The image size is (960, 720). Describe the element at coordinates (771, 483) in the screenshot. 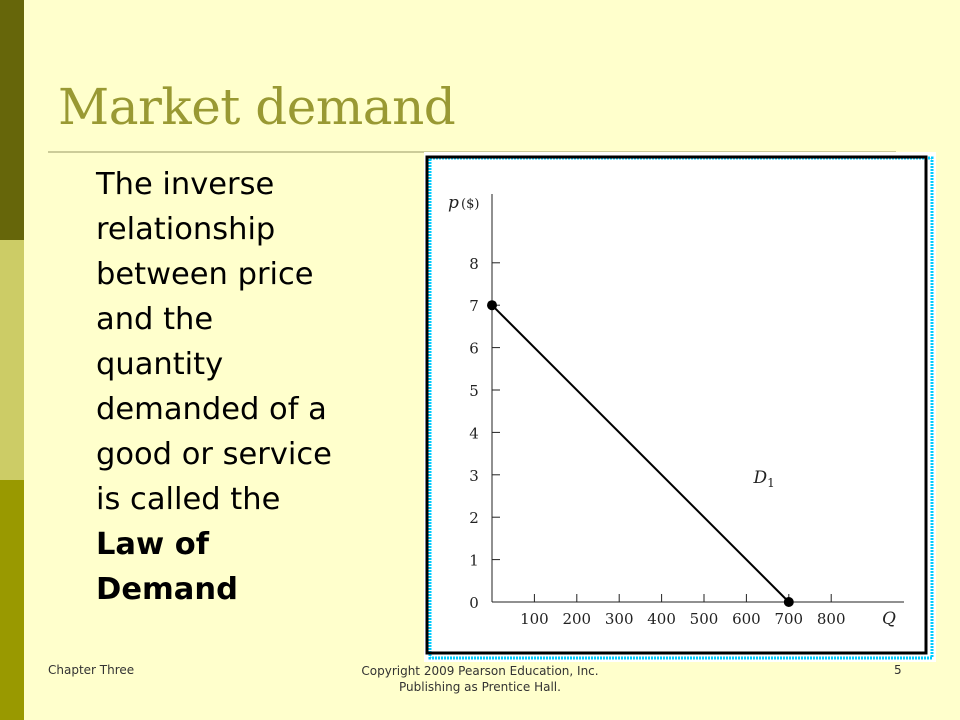

I see `curve-label-subscript: 1` at that location.